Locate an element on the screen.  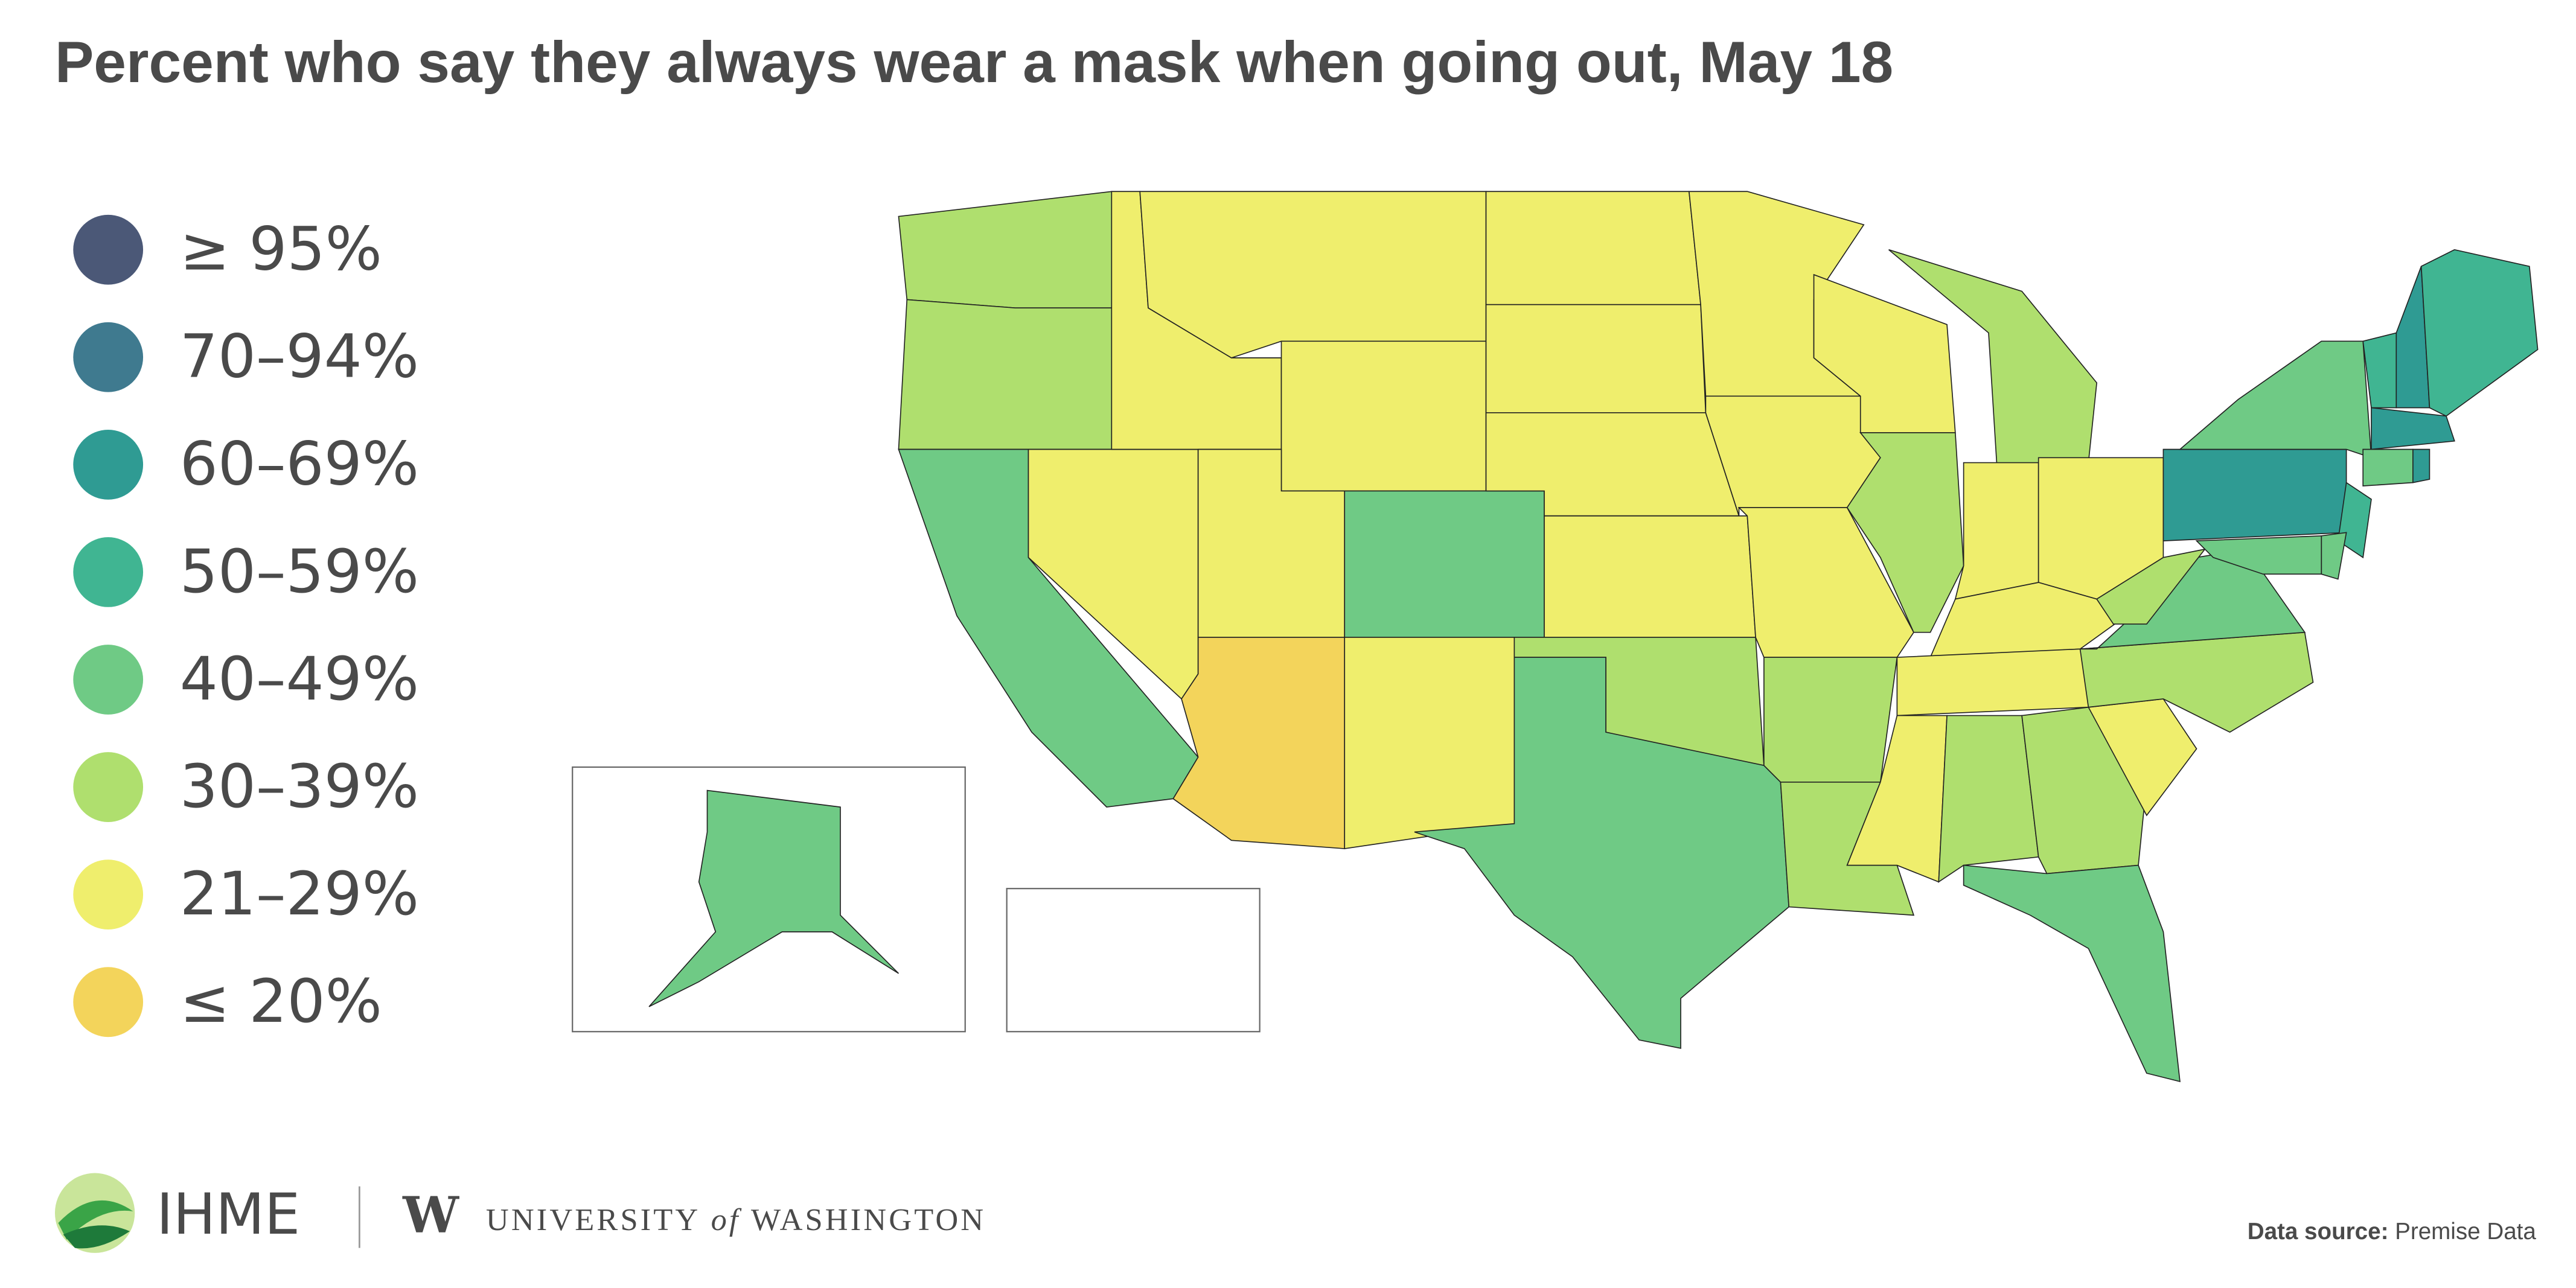
alaska-inset-frame is located at coordinates (769, 899).